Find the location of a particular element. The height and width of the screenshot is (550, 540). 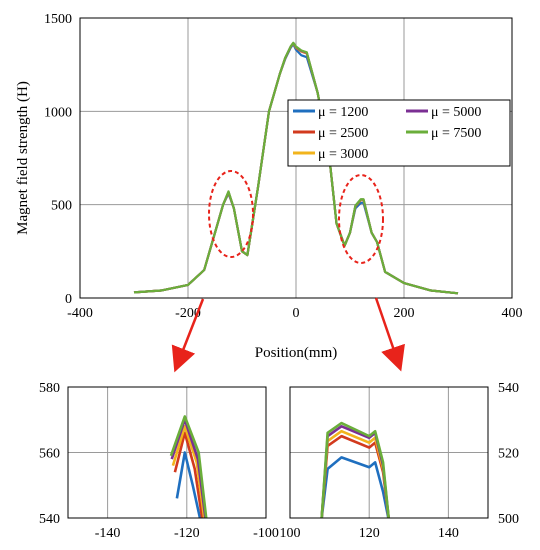

inset-left-tick-labels: -140 -120 -100 540 560 580 is located at coordinates (159, 461).